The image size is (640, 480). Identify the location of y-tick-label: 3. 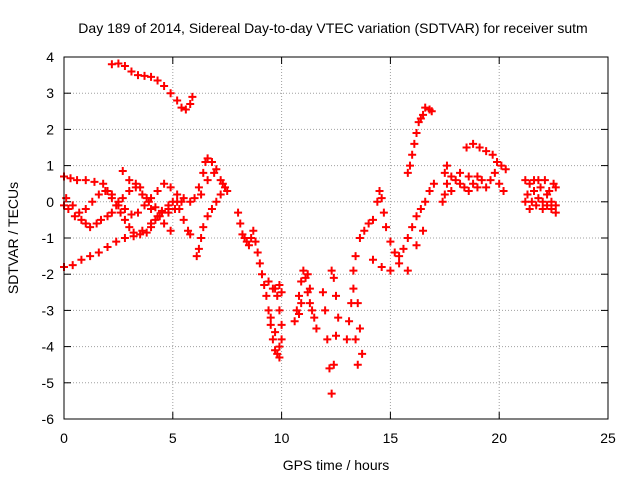
(50, 93).